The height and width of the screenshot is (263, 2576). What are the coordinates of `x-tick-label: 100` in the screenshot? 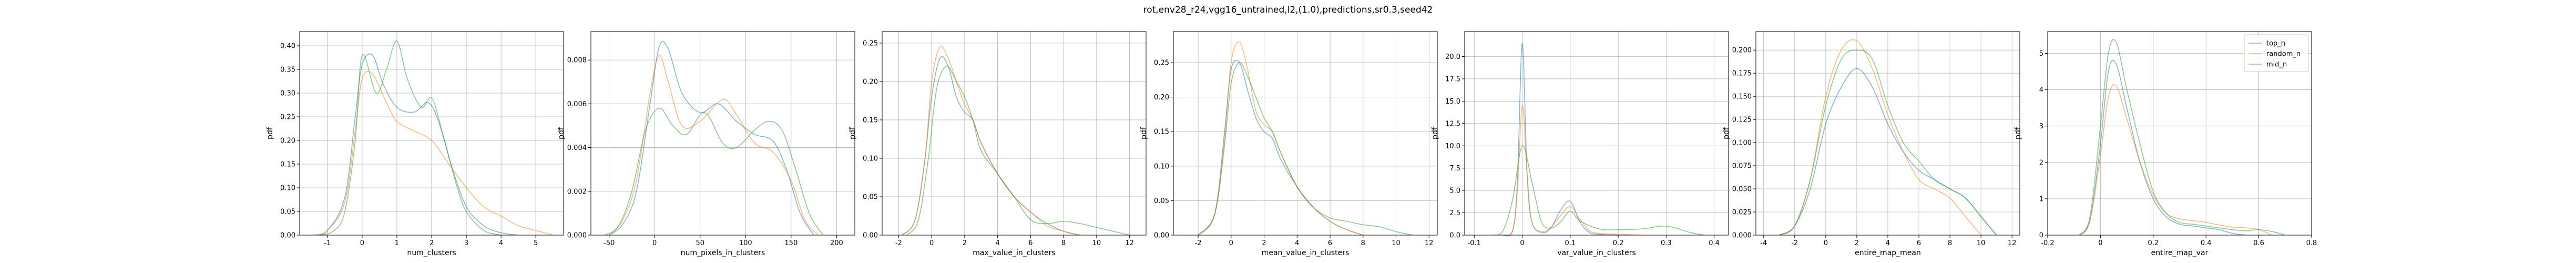 It's located at (745, 243).